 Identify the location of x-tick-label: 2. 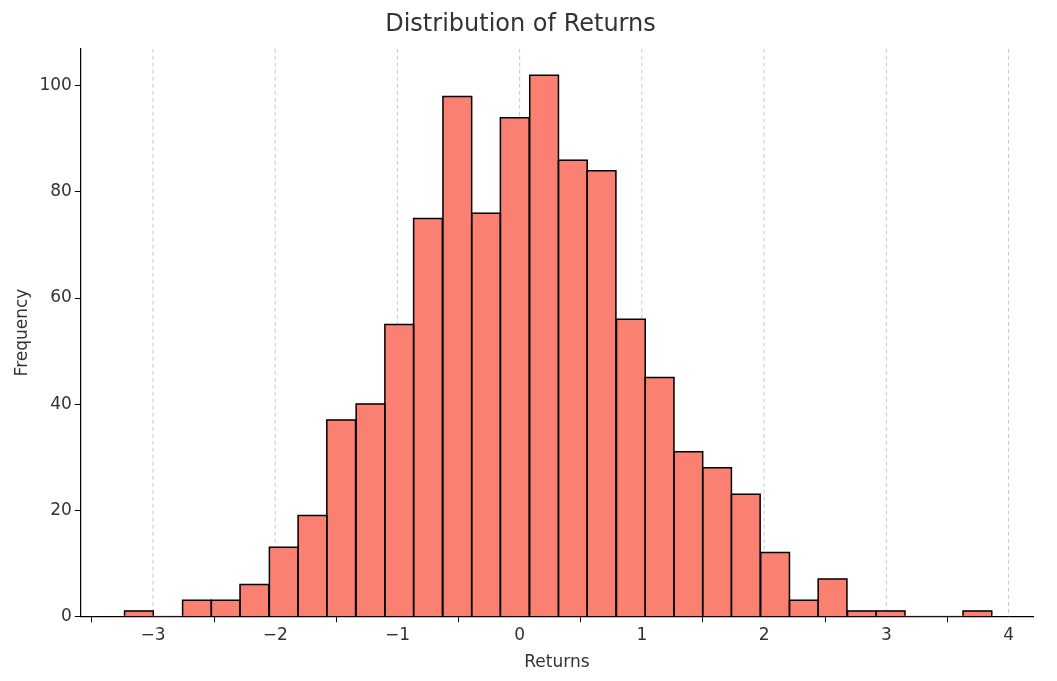
(764, 633).